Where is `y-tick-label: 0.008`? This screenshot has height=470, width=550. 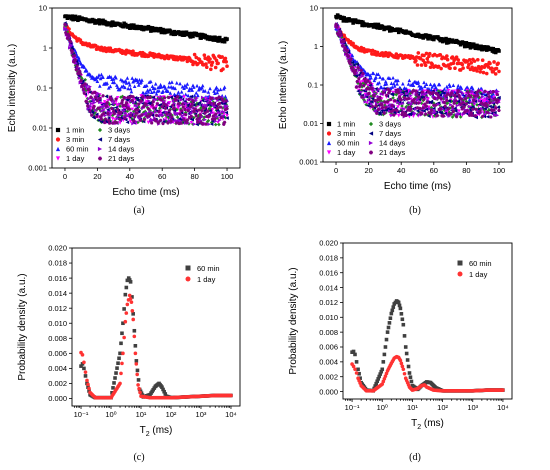 y-tick-label: 0.008 is located at coordinates (328, 332).